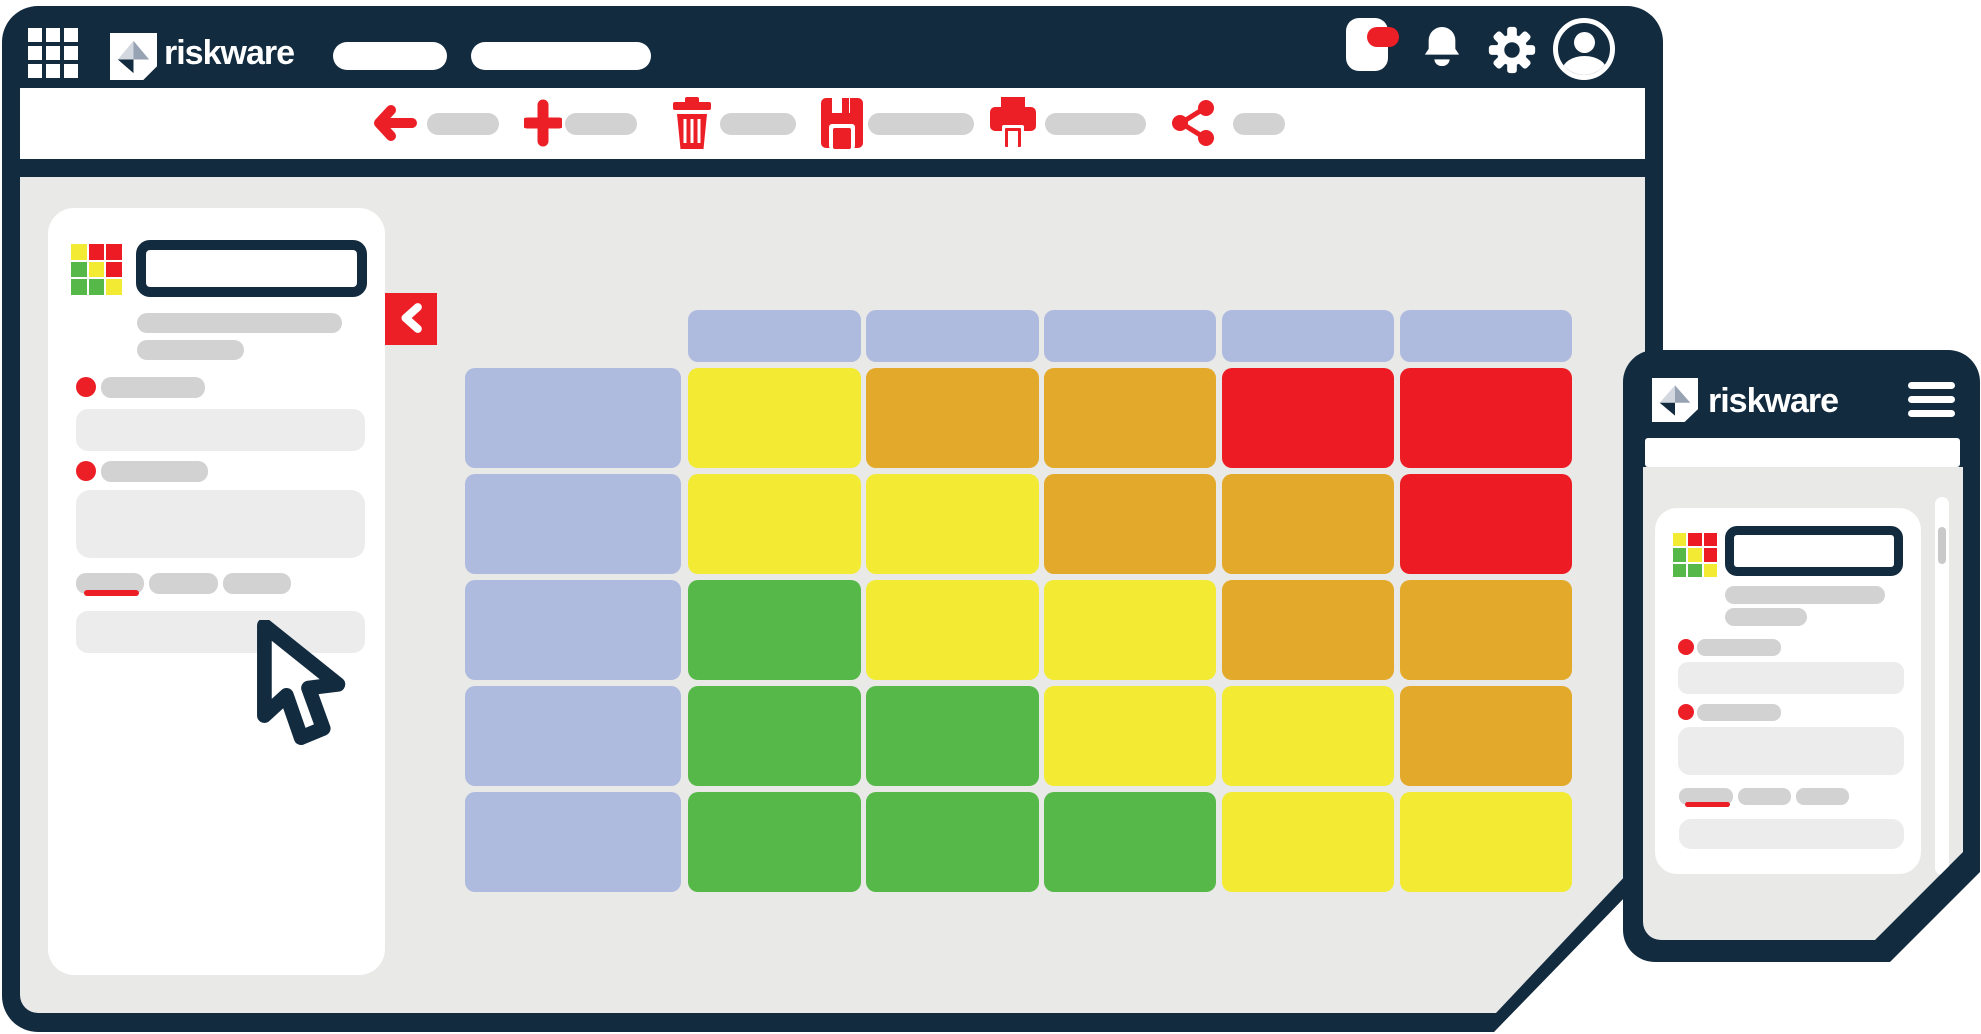 The image size is (1981, 1034). Describe the element at coordinates (1802, 452) in the screenshot. I see `phone-search-bar` at that location.